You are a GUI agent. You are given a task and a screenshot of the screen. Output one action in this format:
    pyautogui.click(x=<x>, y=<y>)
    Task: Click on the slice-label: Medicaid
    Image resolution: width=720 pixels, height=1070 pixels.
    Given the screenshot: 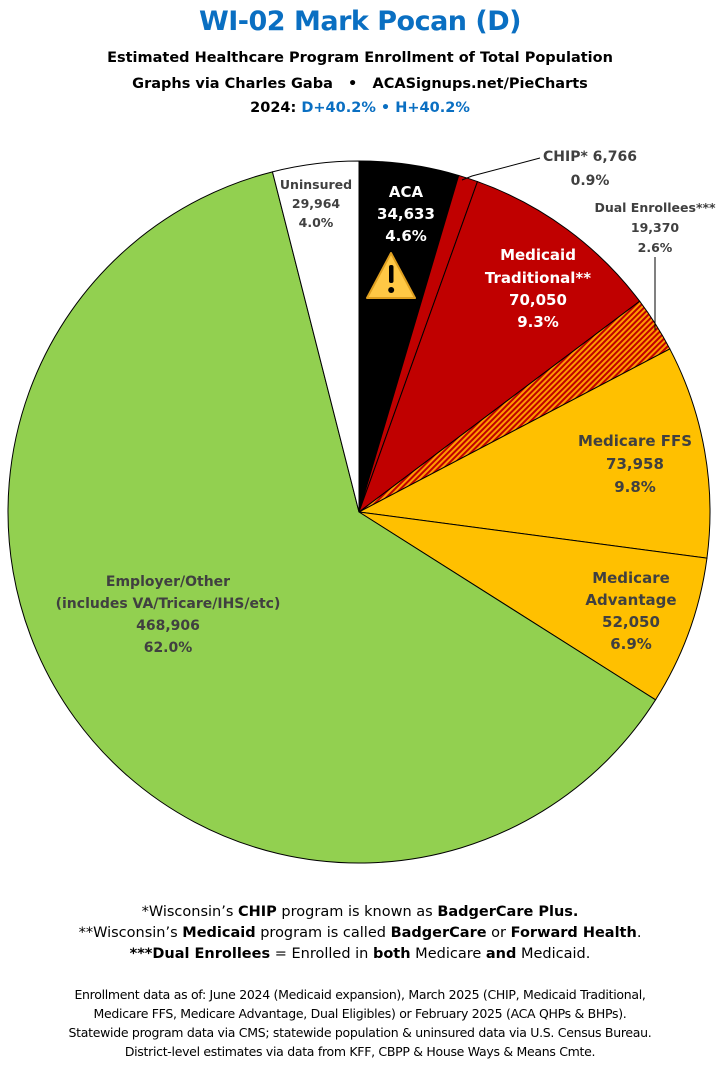 What is the action you would take?
    pyautogui.click(x=538, y=255)
    